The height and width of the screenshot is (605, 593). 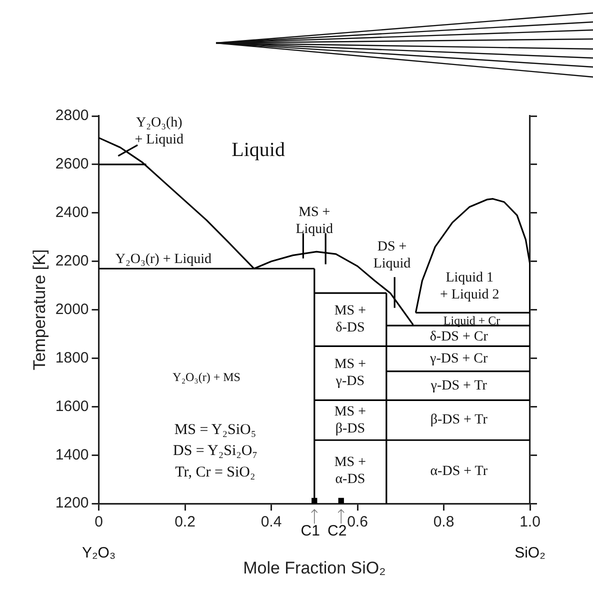 What do you see at coordinates (163, 260) in the screenshot?
I see `annotation: Y₂O₃(r) + Liquid` at bounding box center [163, 260].